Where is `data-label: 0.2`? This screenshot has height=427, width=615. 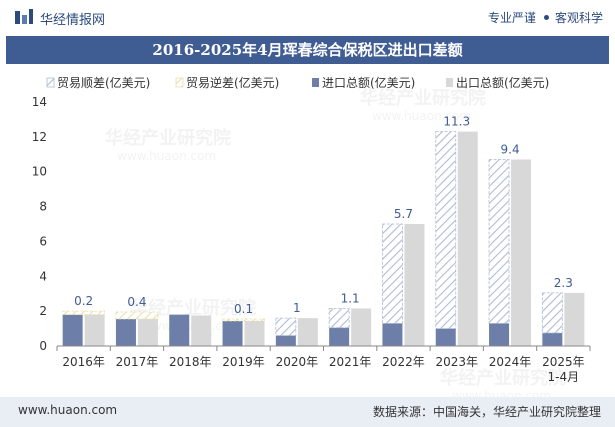
data-label: 0.2 is located at coordinates (83, 301).